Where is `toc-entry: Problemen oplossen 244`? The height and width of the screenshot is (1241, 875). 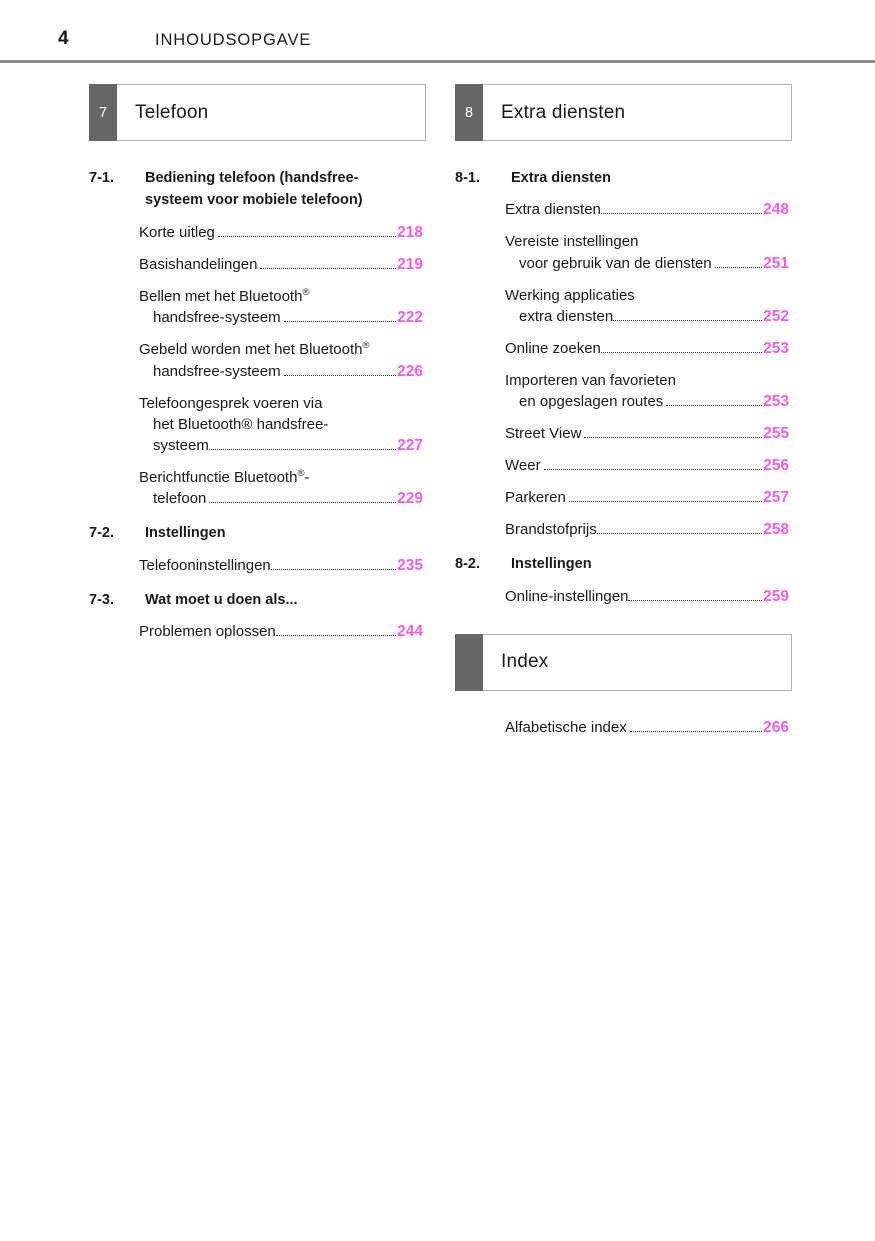
toc-entry: Problemen oplossen 244 is located at coordinates (281, 632).